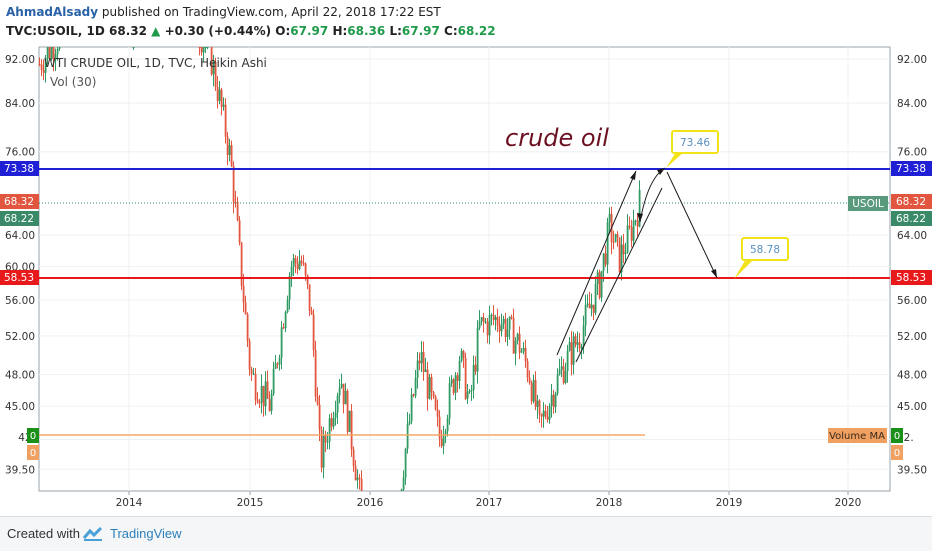  I want to click on channel-upper-line, so click(596, 263).